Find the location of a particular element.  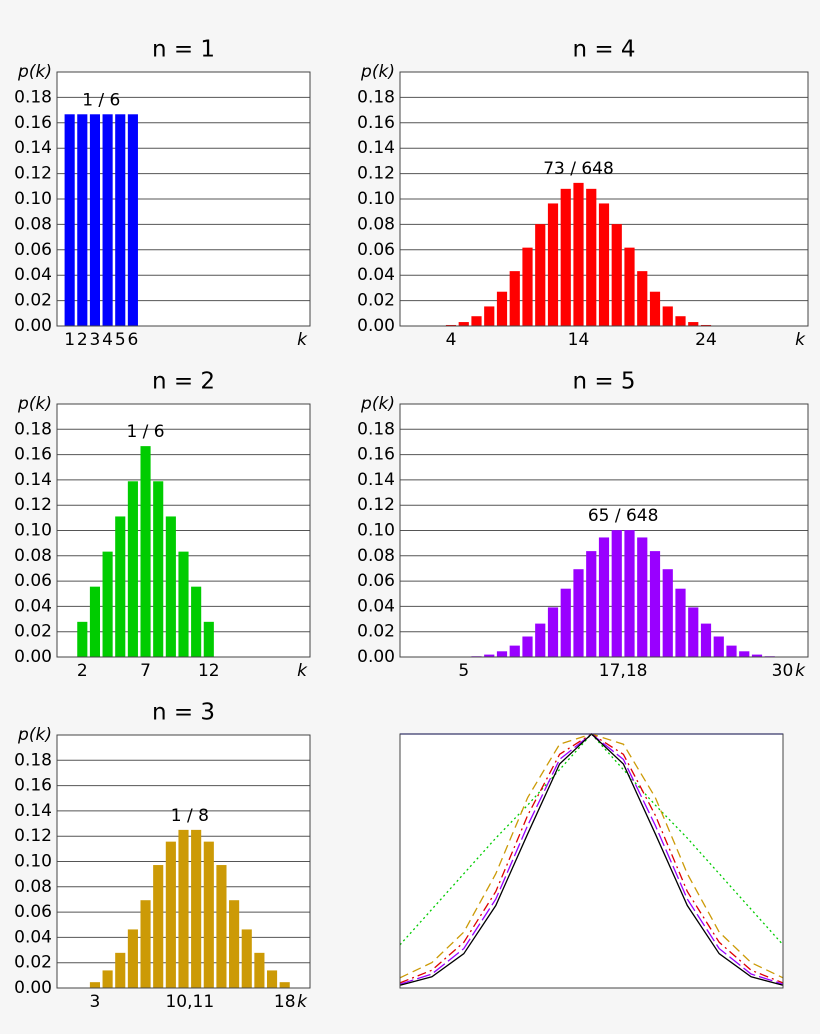

chart-title: n = 3 is located at coordinates (183, 713).